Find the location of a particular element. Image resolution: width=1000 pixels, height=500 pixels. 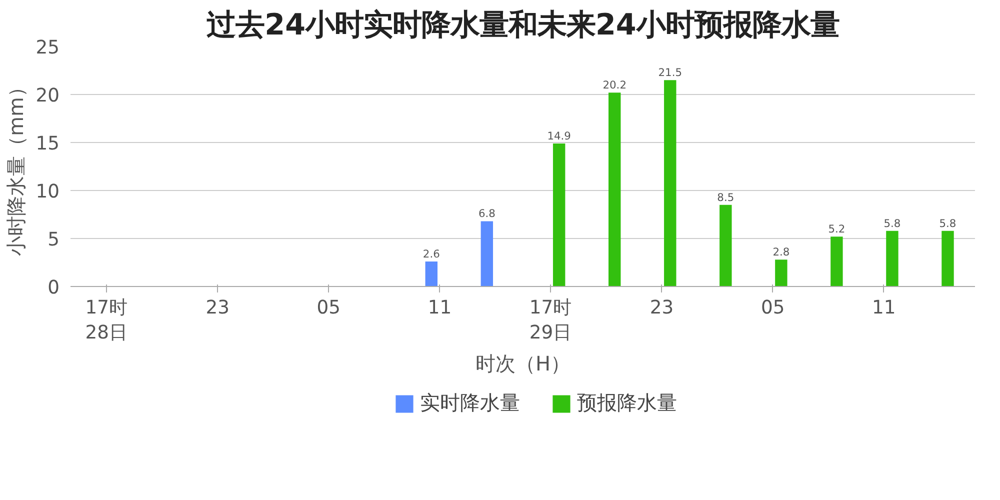

y-tick-label: 10 is located at coordinates (48, 192).